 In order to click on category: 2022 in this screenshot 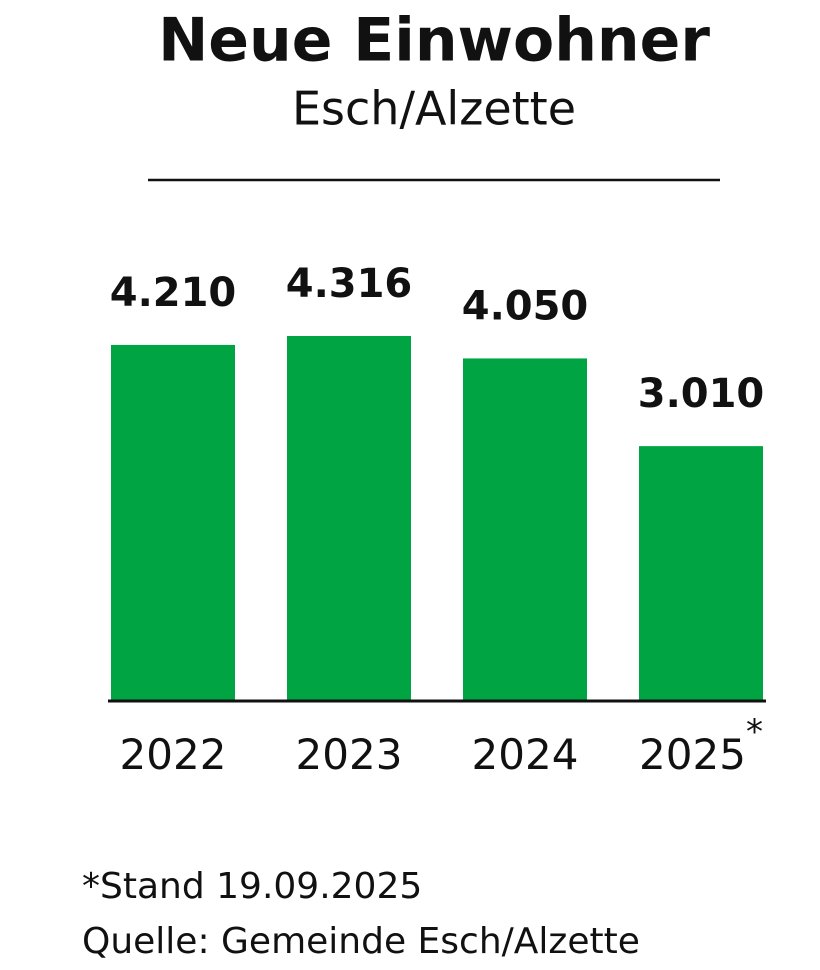, I will do `click(173, 754)`.